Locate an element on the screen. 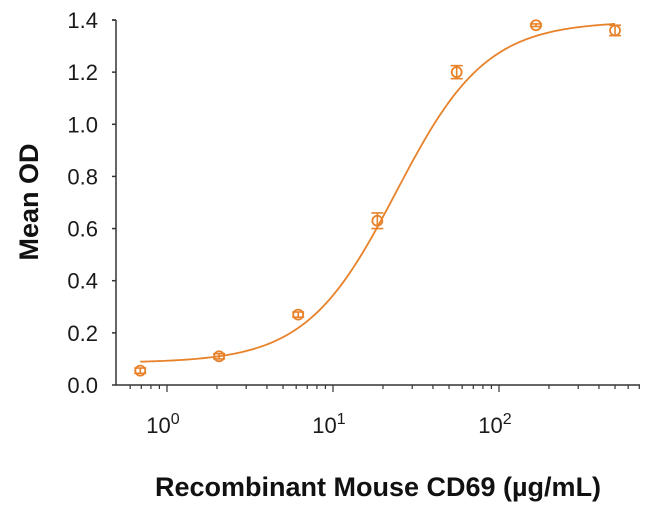  x-tick-label: 10⁰ is located at coordinates (162, 424).